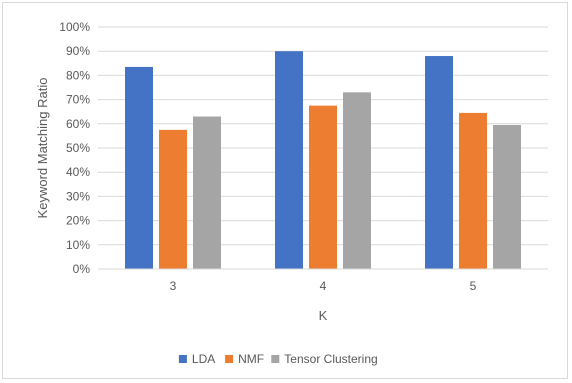 The image size is (572, 383). Describe the element at coordinates (78, 124) in the screenshot. I see `y-tick-label: 60%` at that location.